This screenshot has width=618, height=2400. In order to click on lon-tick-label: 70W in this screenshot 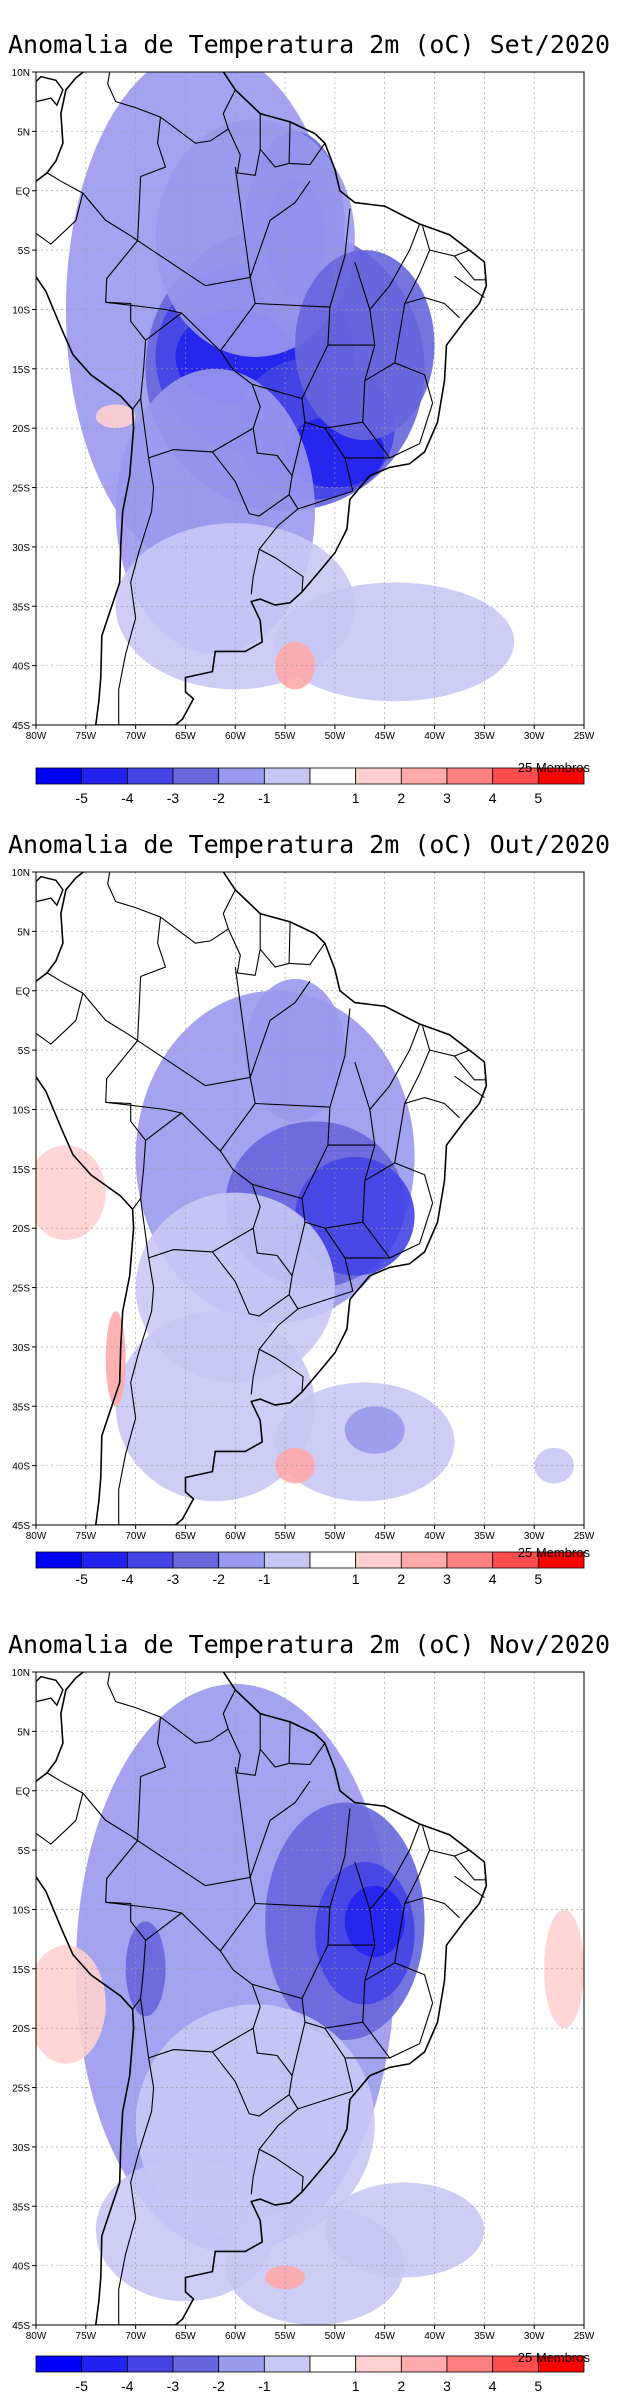, I will do `click(135, 2336)`.